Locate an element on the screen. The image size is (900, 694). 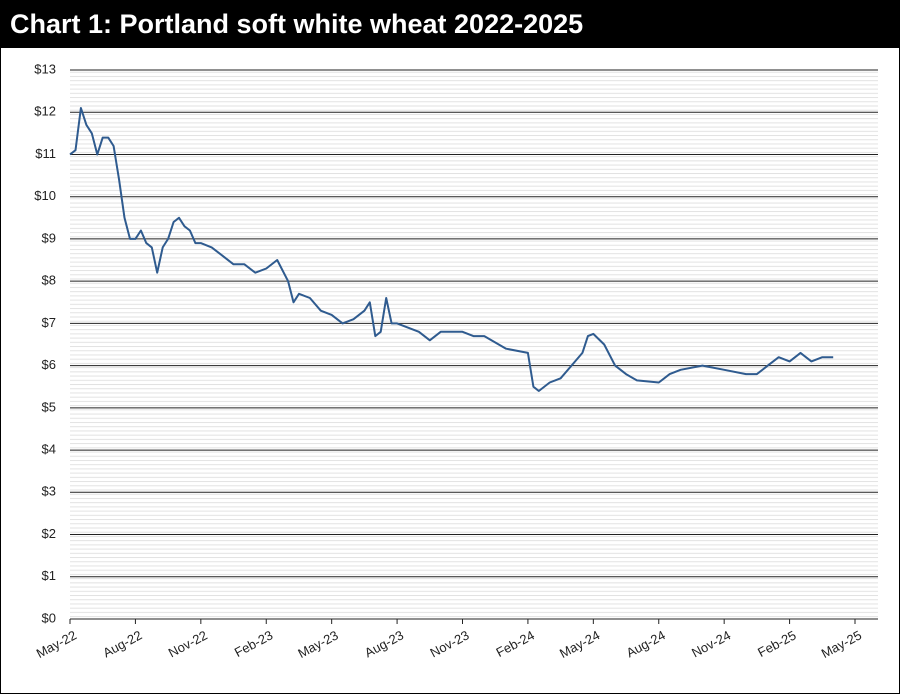
title-bar is located at coordinates (450, 24).